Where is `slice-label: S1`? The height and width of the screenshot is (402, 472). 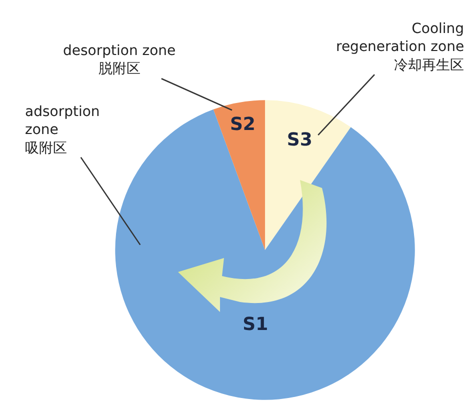 slice-label: S1 is located at coordinates (255, 324).